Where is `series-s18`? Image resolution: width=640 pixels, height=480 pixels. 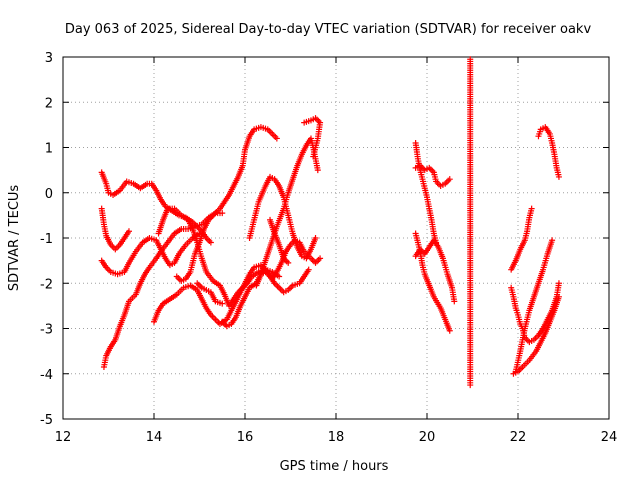 series-s18 is located at coordinates (470, 222).